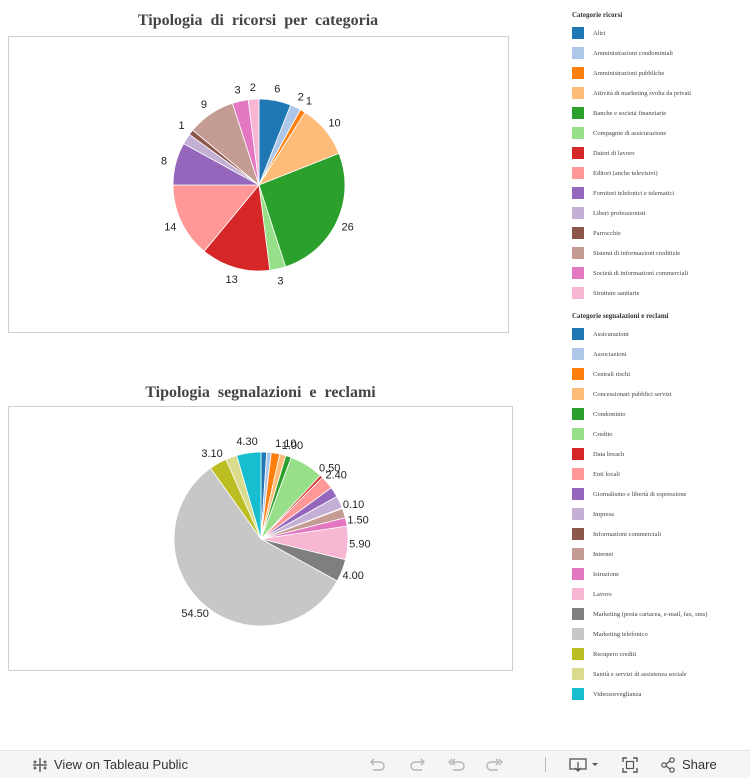 The width and height of the screenshot is (750, 778). I want to click on redo-button, so click(418, 765).